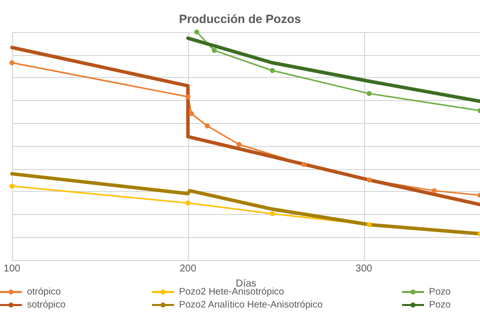  I want to click on legend-label: Pozo2 Hete-Anisotrópico, so click(231, 292).